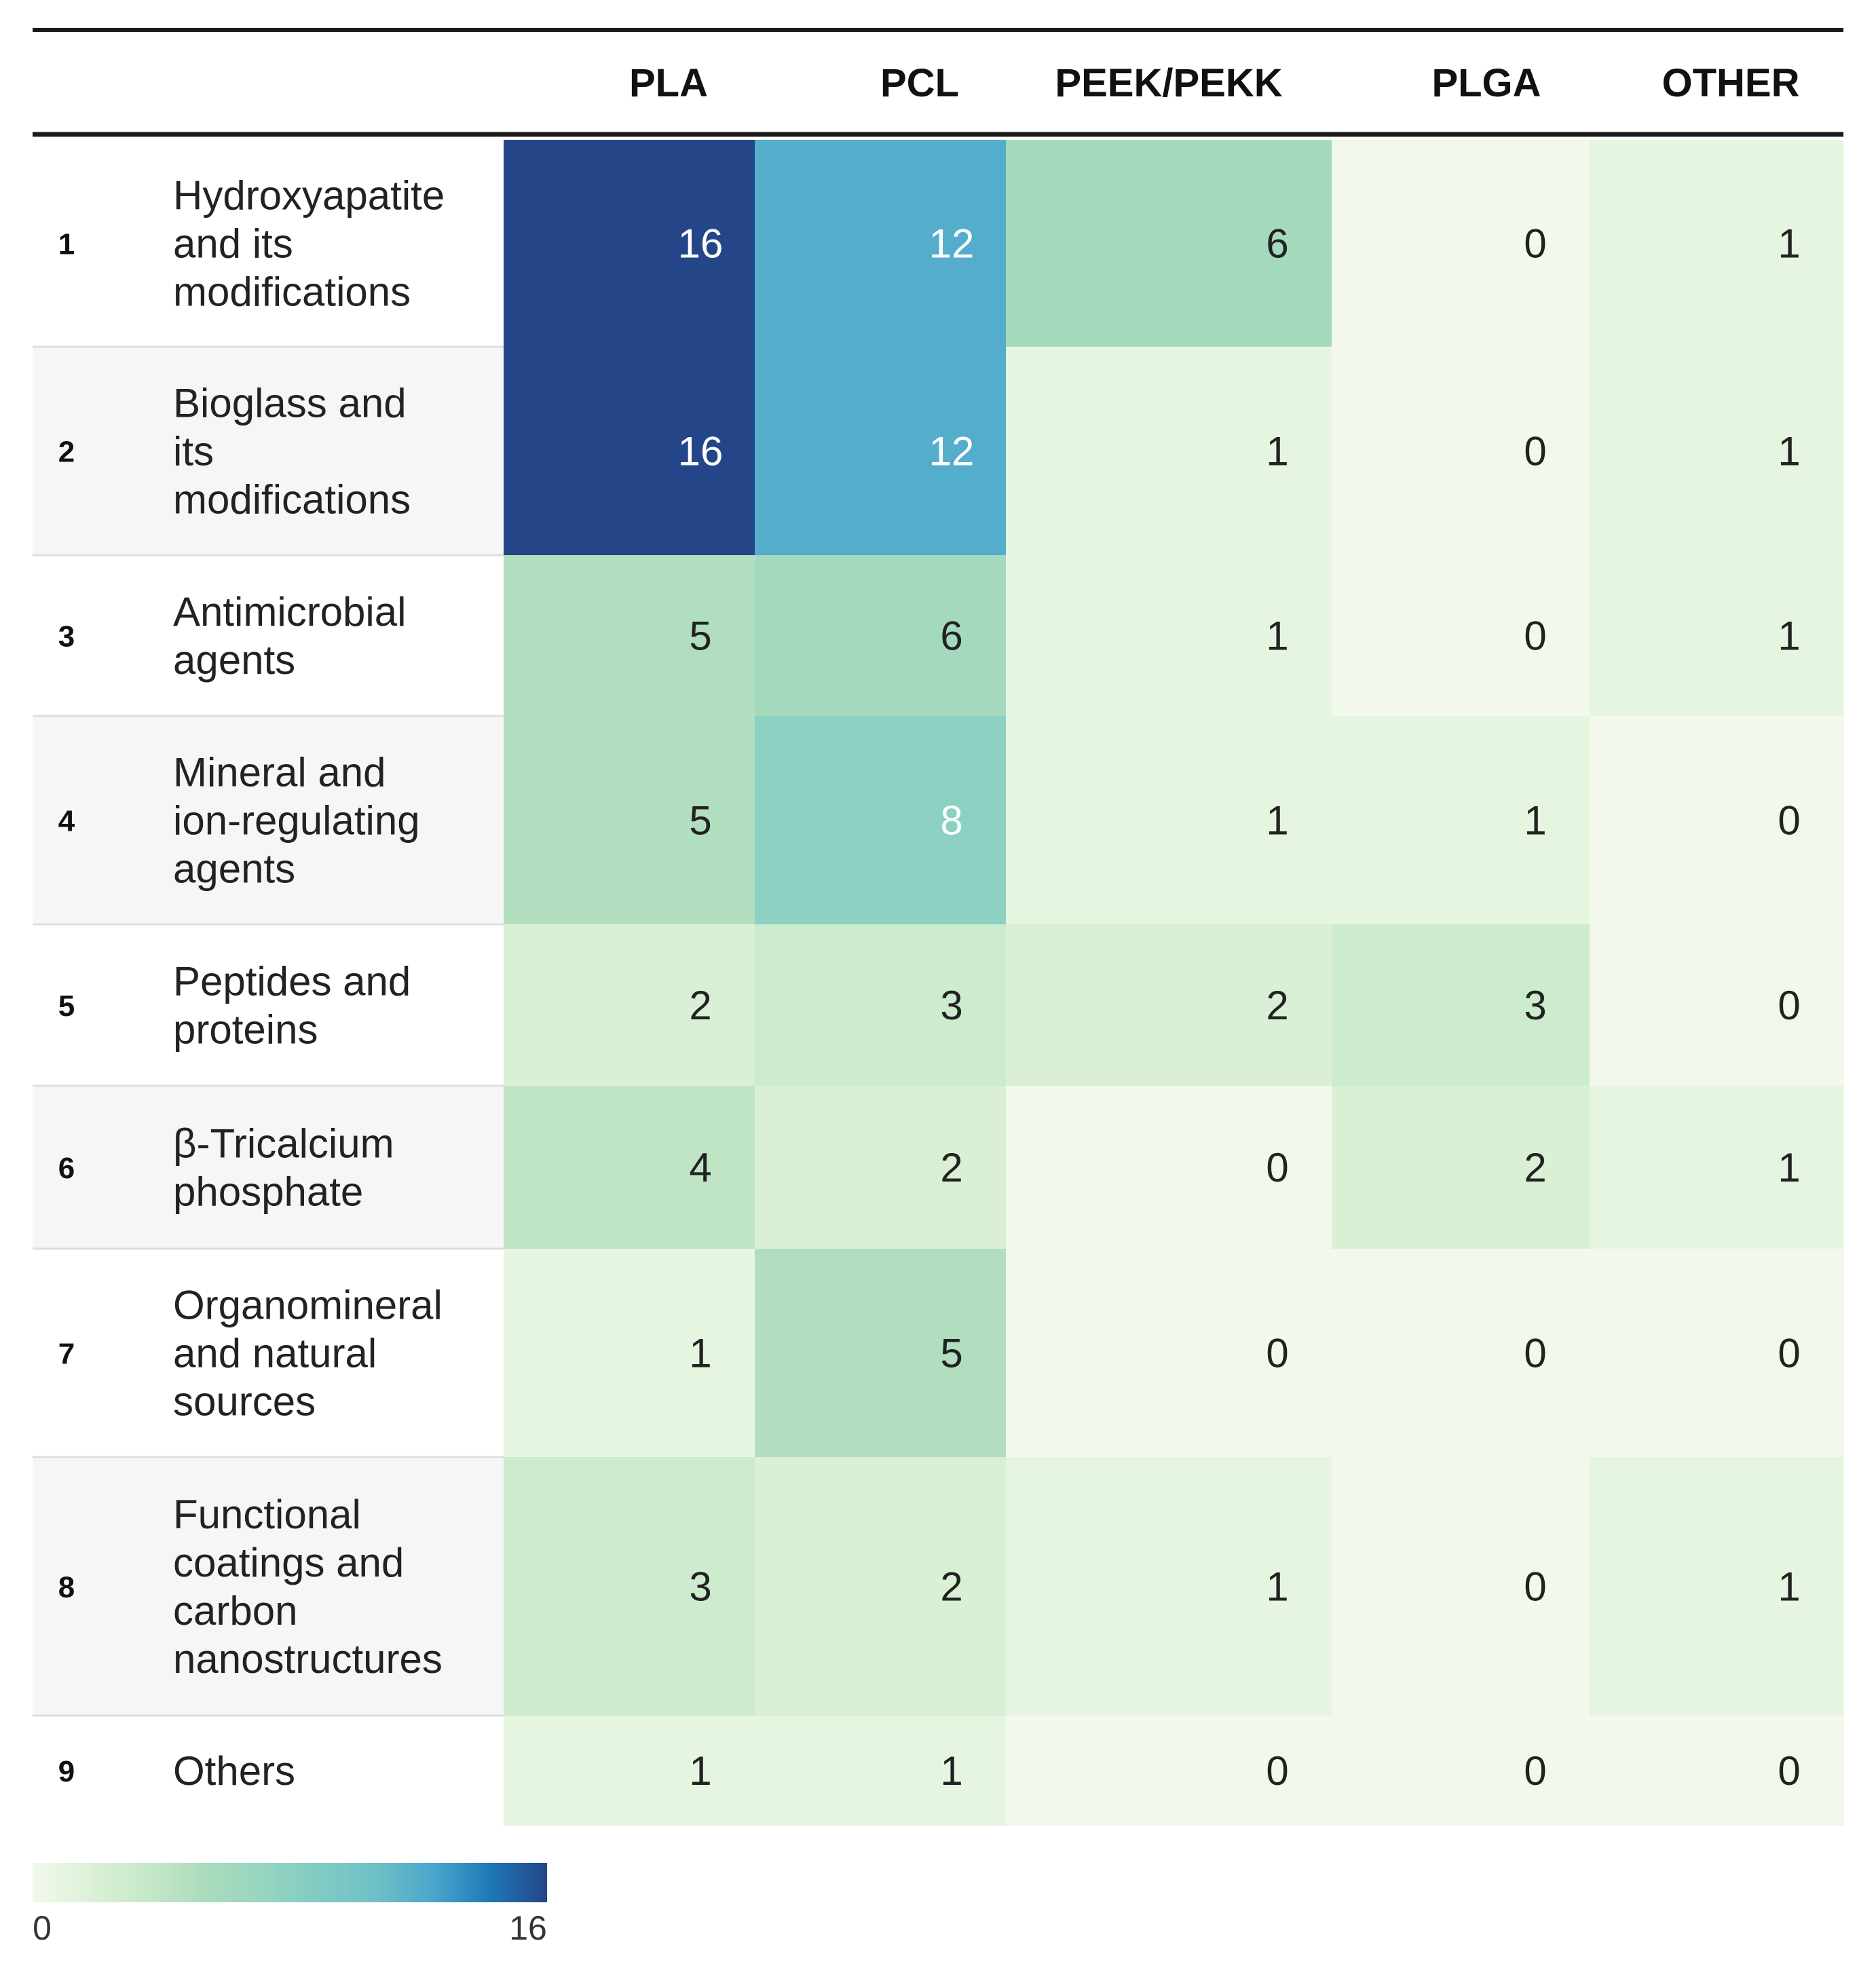 Image resolution: width=1876 pixels, height=1962 pixels. I want to click on row-label-line: Hydroxyapatite, so click(309, 196).